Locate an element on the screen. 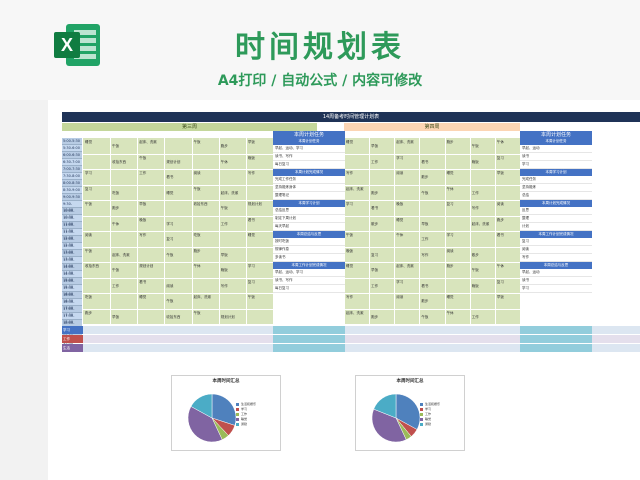 The width and height of the screenshot is (640, 480). summary-line: 多读书 is located at coordinates (309, 258).